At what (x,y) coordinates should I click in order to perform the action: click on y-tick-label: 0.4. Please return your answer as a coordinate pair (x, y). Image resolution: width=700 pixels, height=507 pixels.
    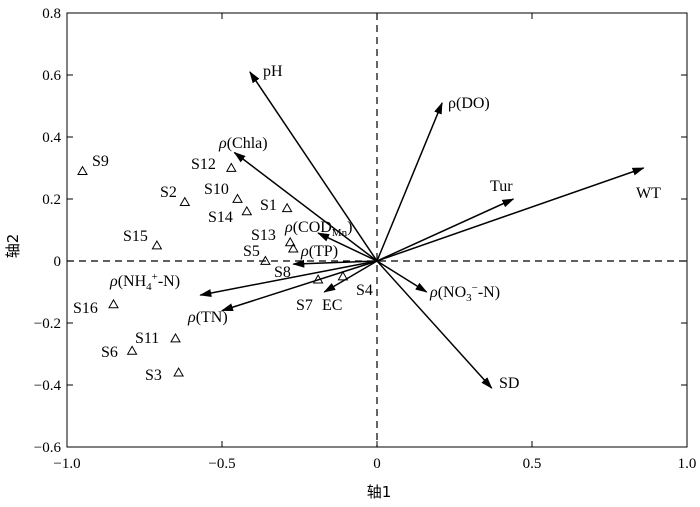
    Looking at the image, I should click on (51, 138).